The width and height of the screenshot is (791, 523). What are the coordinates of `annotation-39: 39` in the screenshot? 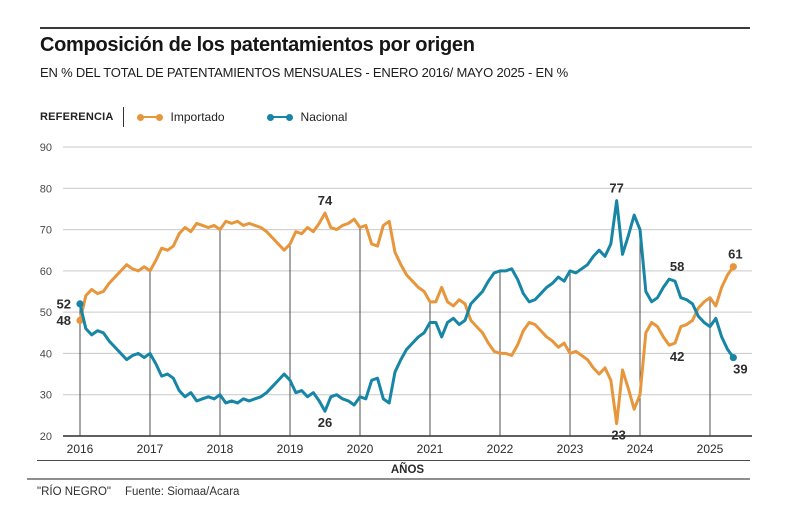 It's located at (740, 369).